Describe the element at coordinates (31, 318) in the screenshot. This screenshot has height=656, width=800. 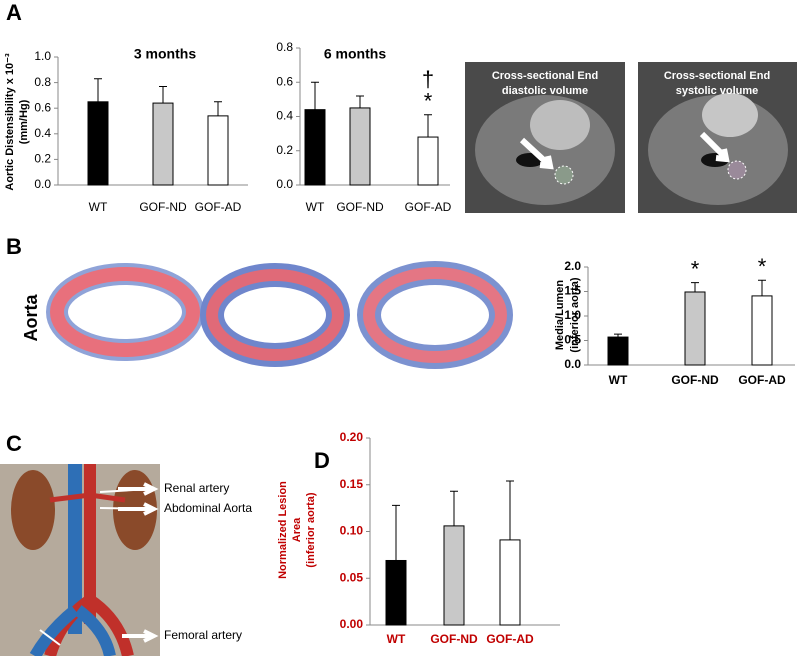
I see `row-label: Aorta` at that location.